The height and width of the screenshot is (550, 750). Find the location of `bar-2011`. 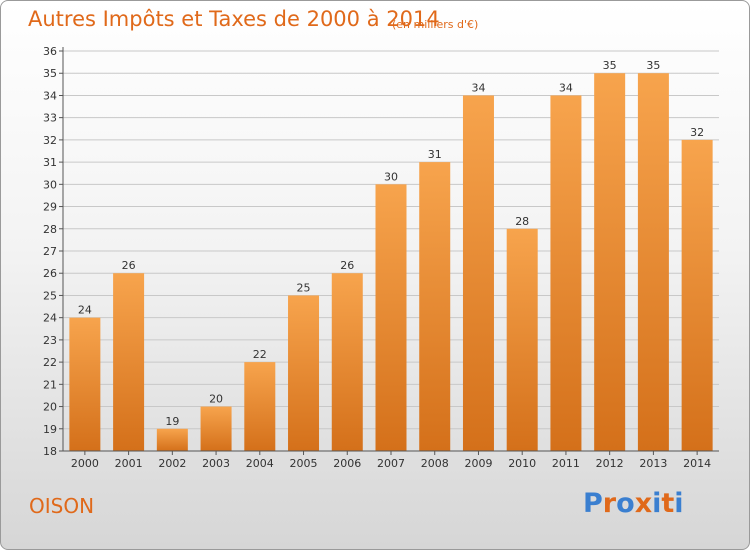

bar-2011 is located at coordinates (566, 273).